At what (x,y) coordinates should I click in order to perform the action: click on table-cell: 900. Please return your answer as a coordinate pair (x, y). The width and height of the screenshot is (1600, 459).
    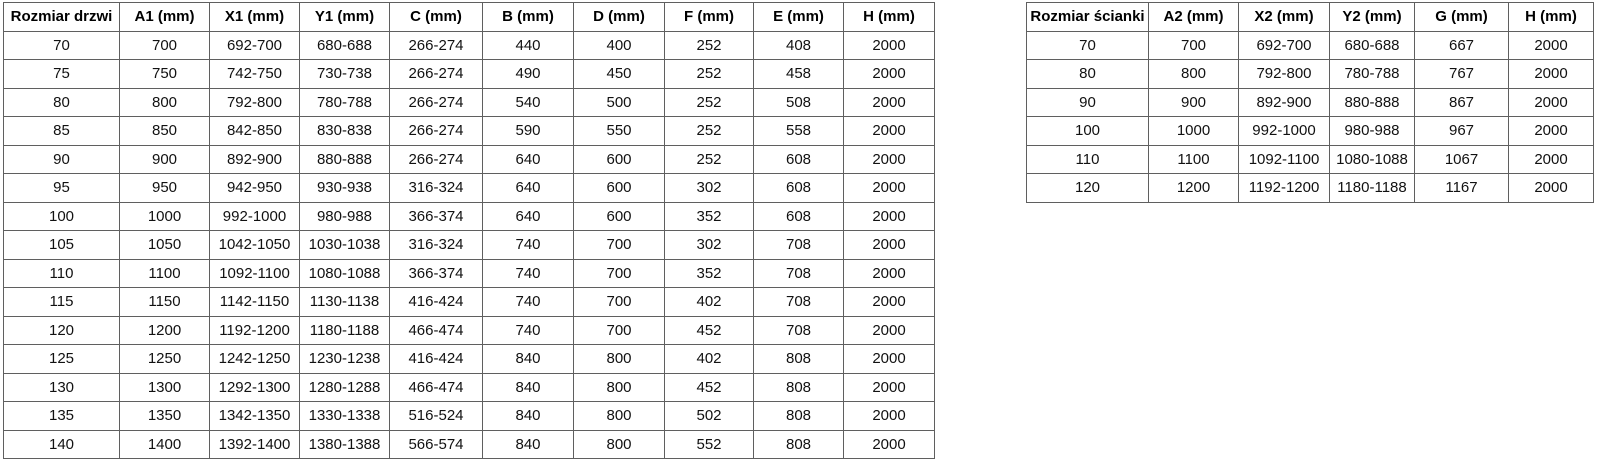
    Looking at the image, I should click on (164, 159).